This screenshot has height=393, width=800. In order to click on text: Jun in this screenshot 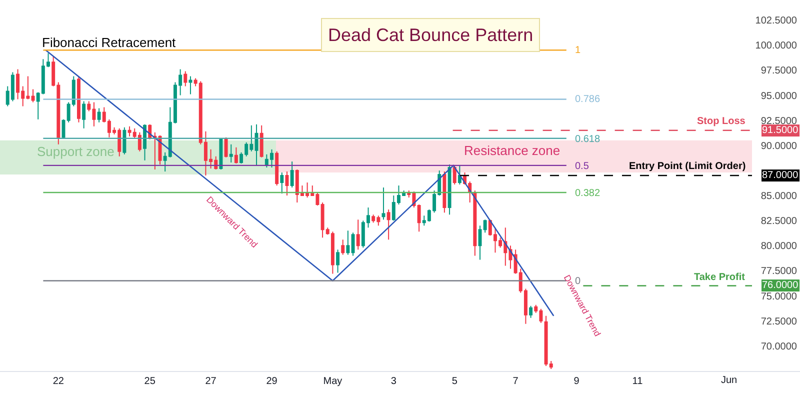, I will do `click(729, 380)`.